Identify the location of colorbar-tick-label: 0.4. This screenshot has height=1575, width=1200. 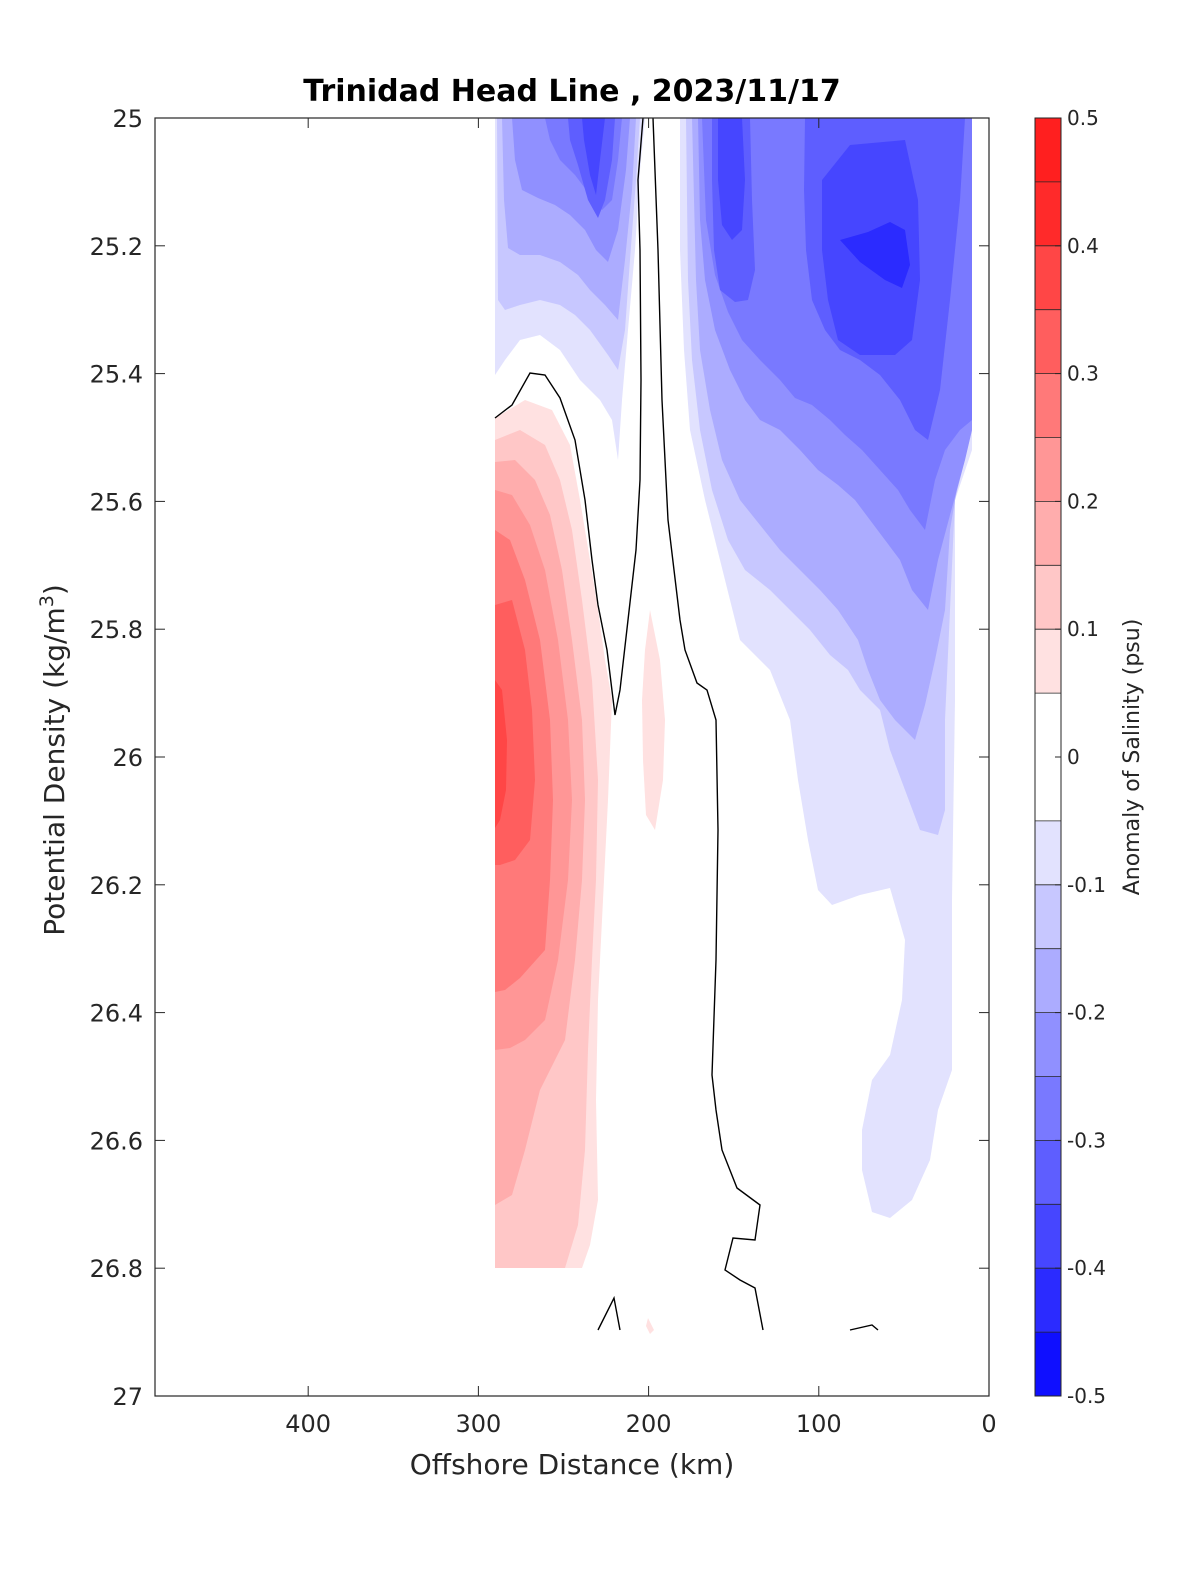
(1083, 246).